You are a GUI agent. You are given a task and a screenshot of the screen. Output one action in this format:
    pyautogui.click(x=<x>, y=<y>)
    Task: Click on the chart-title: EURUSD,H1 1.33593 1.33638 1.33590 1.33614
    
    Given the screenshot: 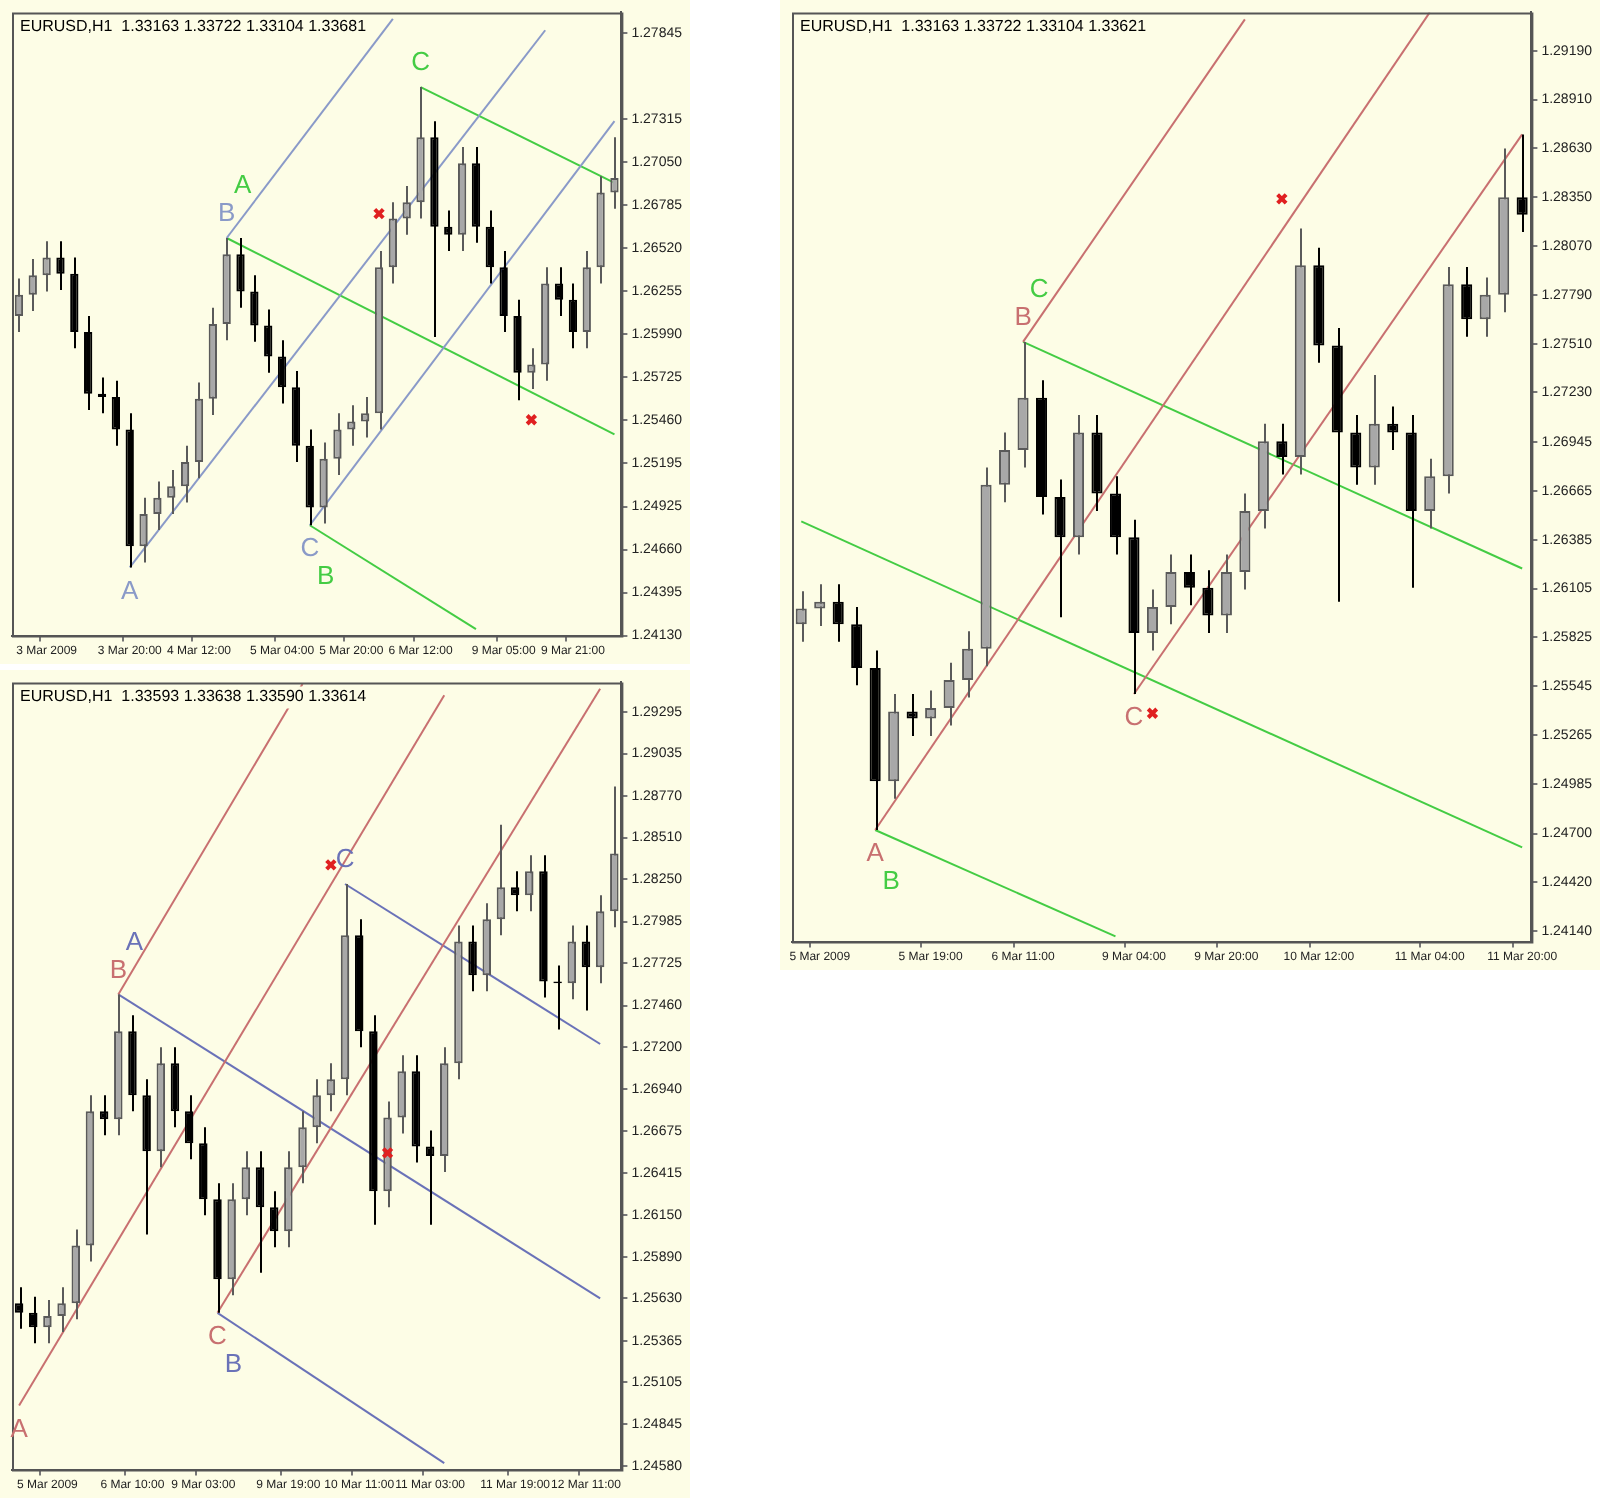 What is the action you would take?
    pyautogui.click(x=194, y=695)
    